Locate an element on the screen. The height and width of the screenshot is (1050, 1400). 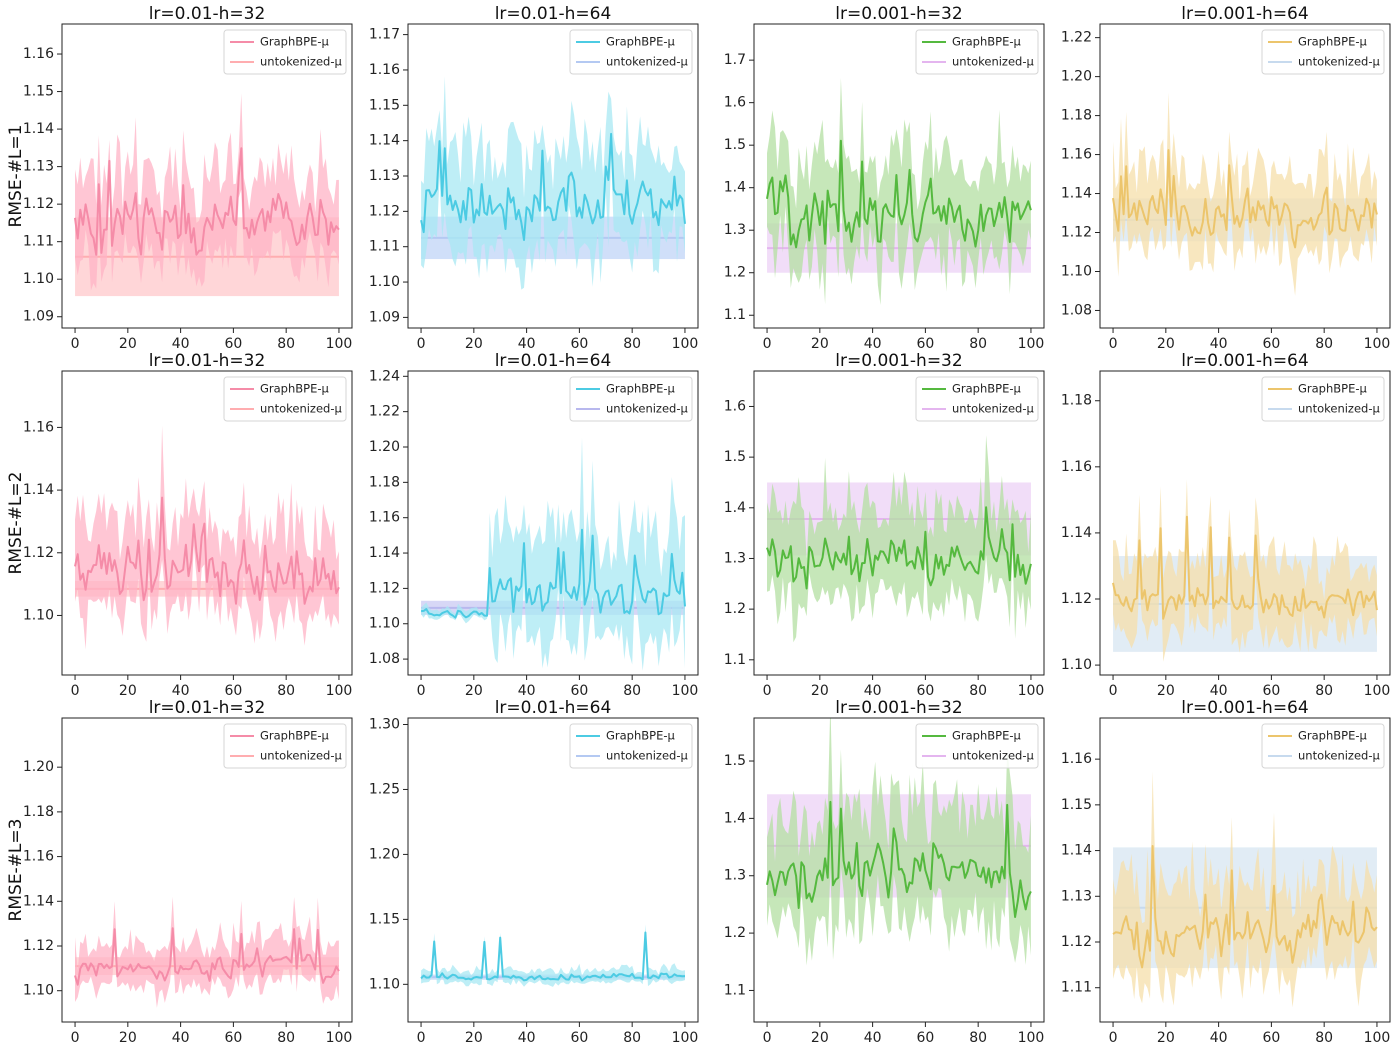
y-tick-label: 1.2 is located at coordinates (735, 609).